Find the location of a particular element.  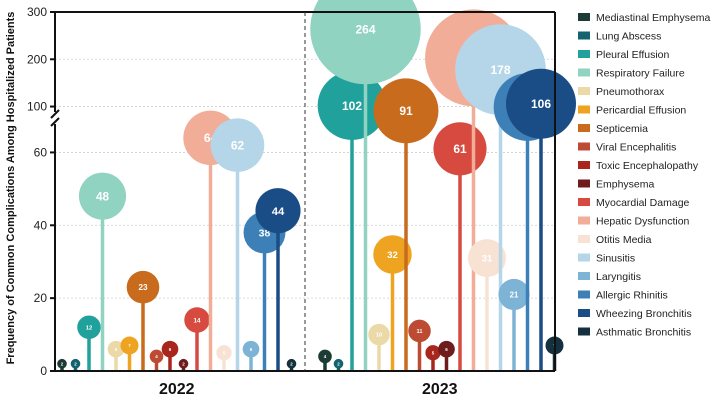

data-label: 44 is located at coordinates (278, 212).